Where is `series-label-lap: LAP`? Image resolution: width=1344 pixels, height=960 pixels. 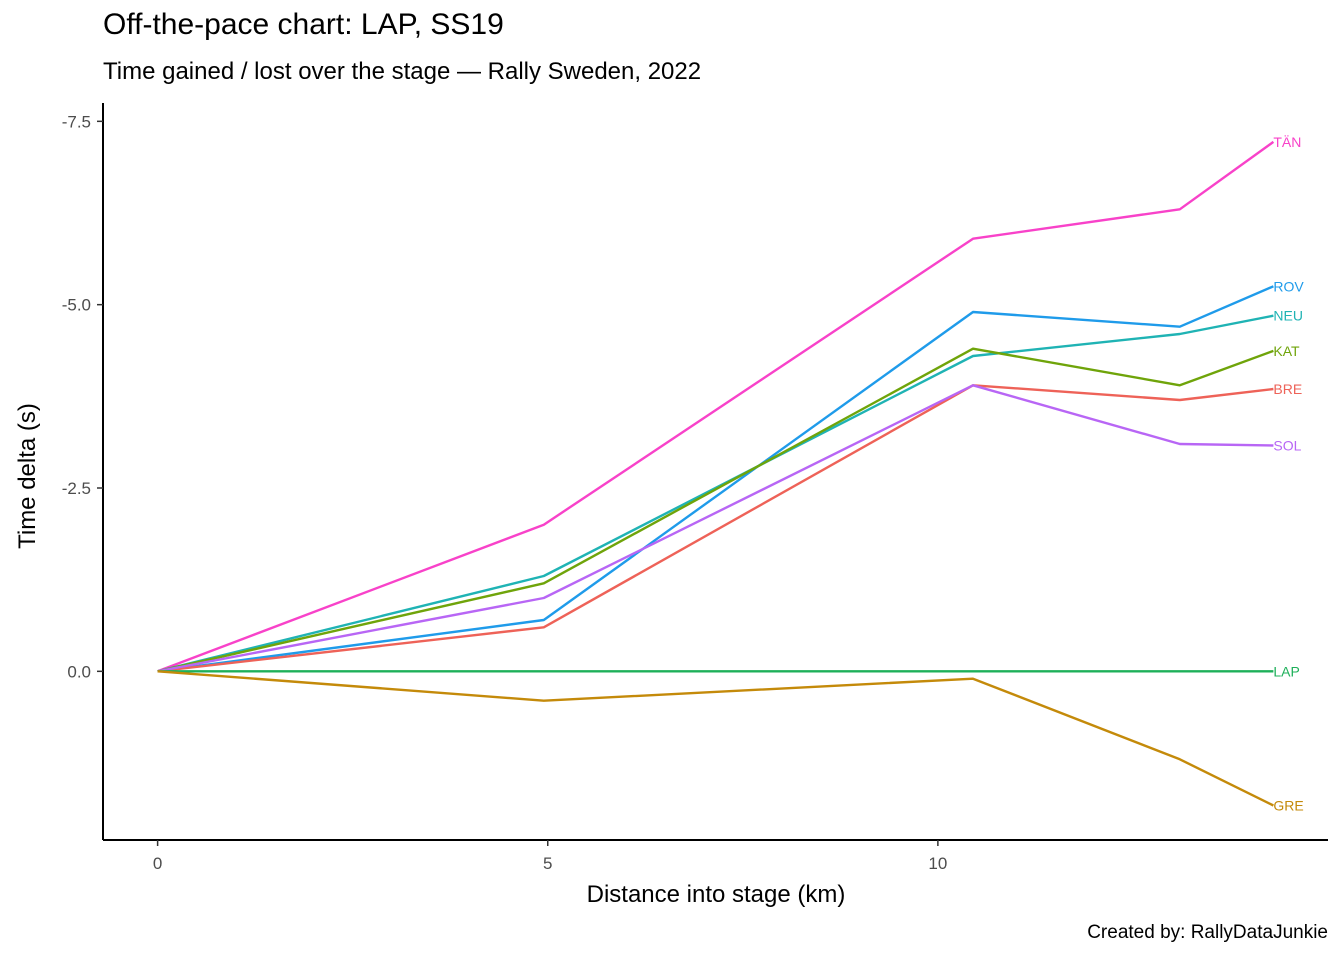 series-label-lap: LAP is located at coordinates (1286, 671).